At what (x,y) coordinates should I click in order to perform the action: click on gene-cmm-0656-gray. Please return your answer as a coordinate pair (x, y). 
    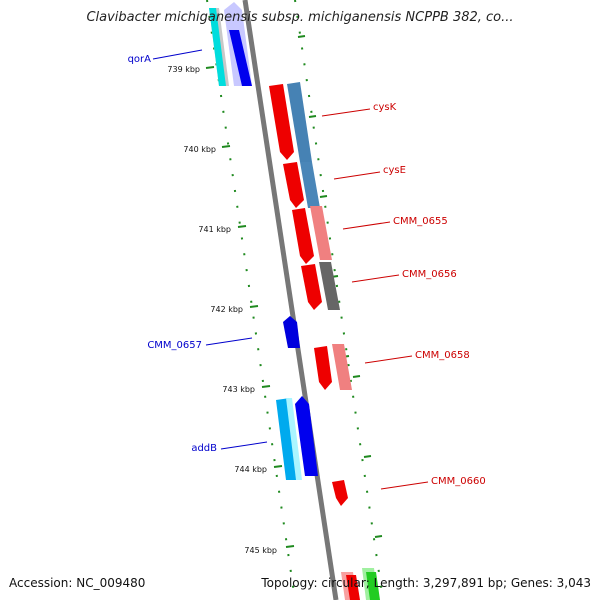
    Looking at the image, I should click on (329, 286).